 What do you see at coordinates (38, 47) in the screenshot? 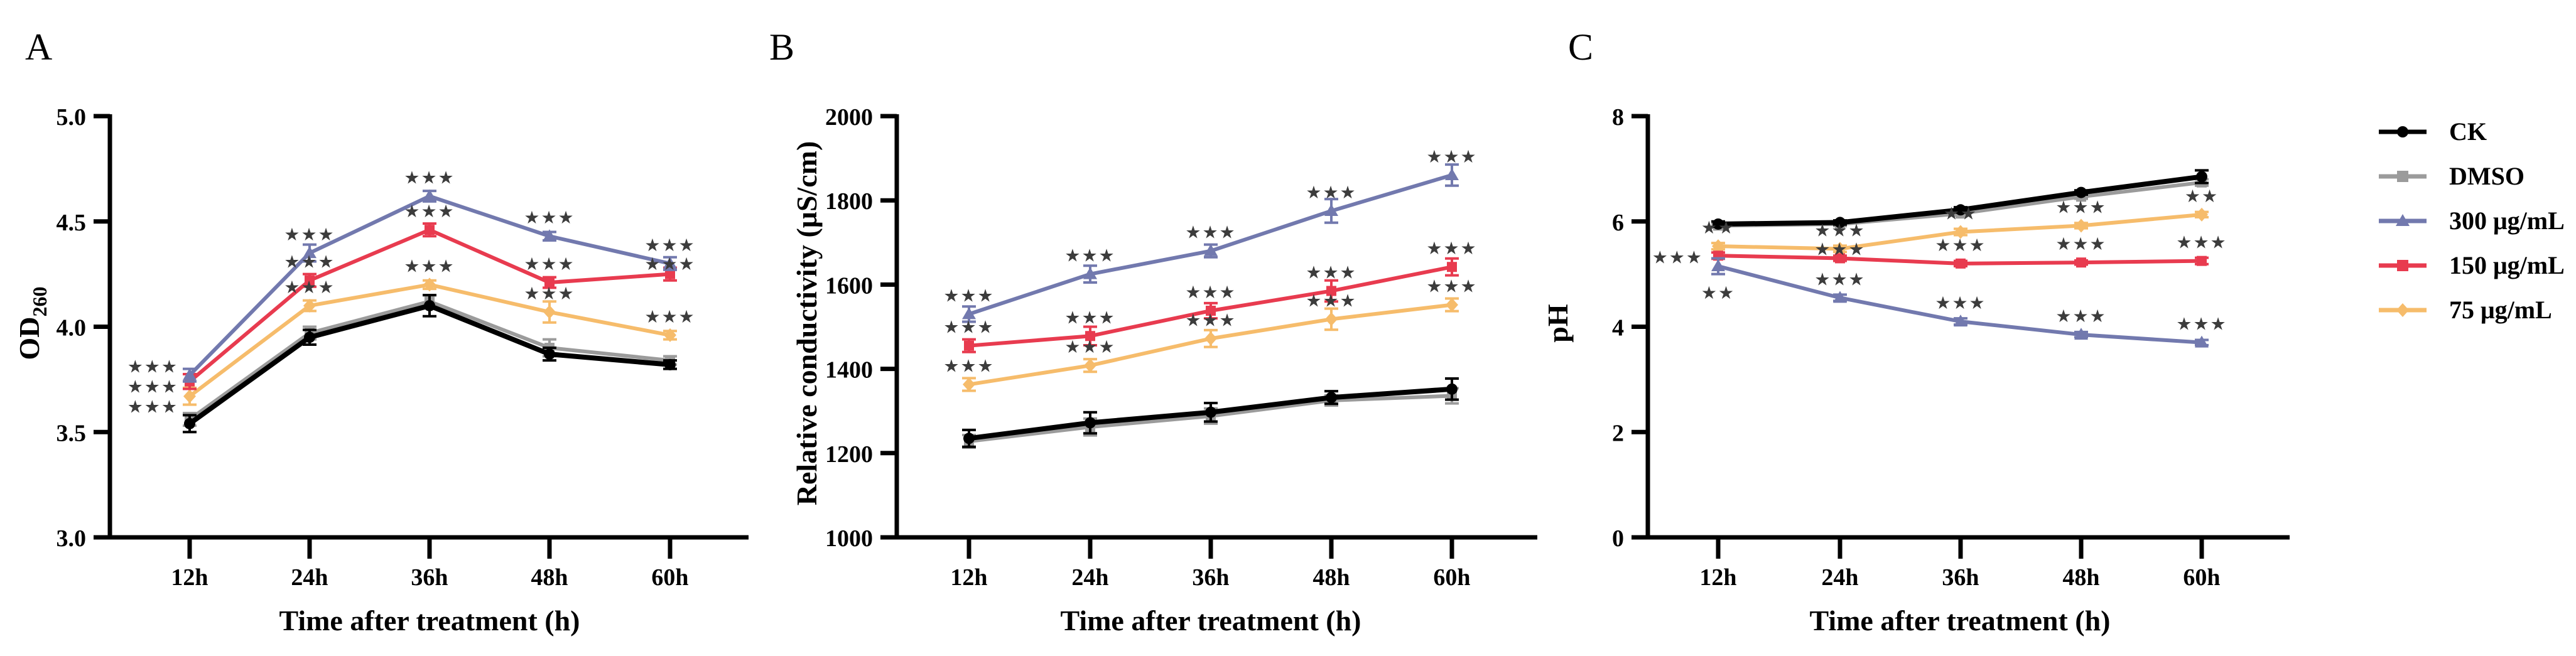
I see `panel-label-a: A` at bounding box center [38, 47].